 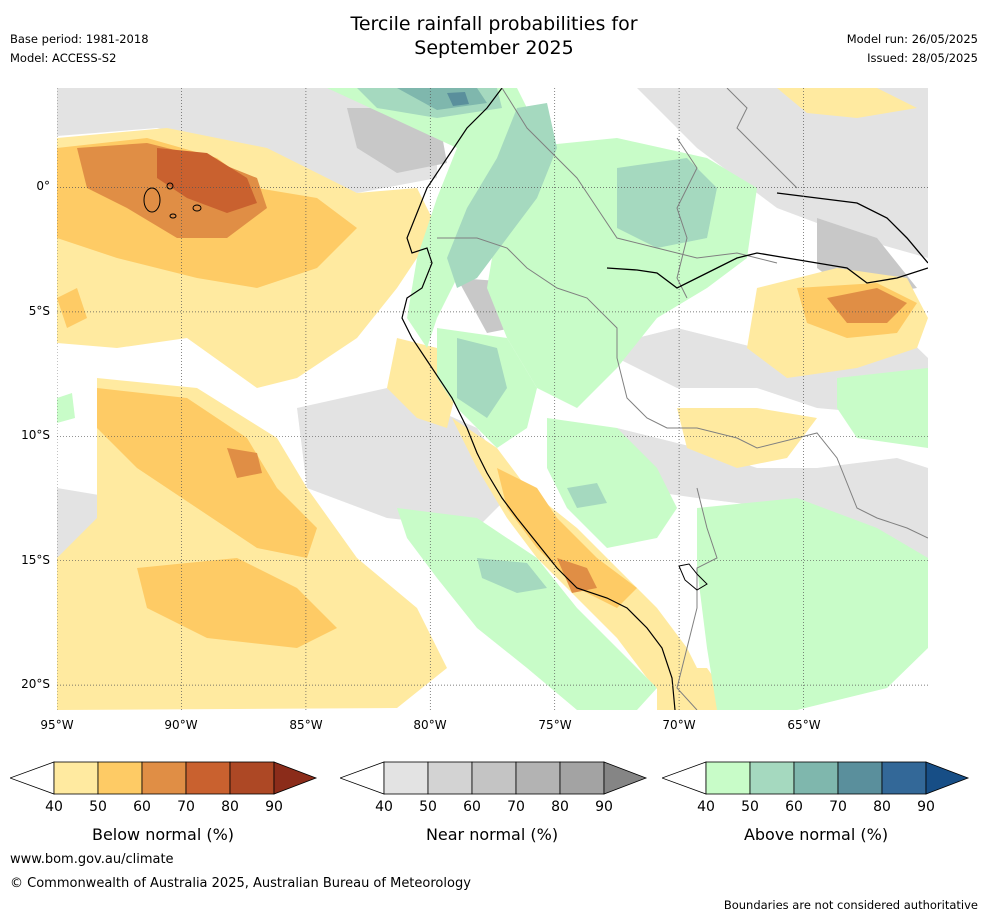 I want to click on legend-below-label: Below normal (%), so click(x=163, y=834).